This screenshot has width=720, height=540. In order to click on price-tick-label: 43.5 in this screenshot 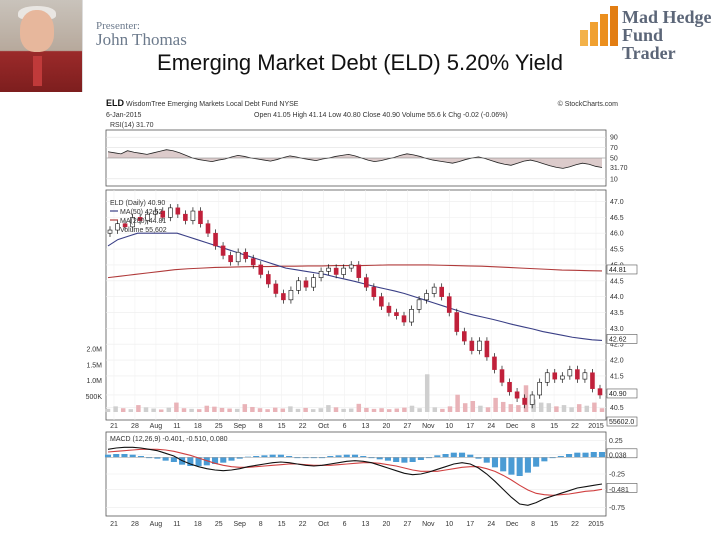, I will do `click(617, 313)`.